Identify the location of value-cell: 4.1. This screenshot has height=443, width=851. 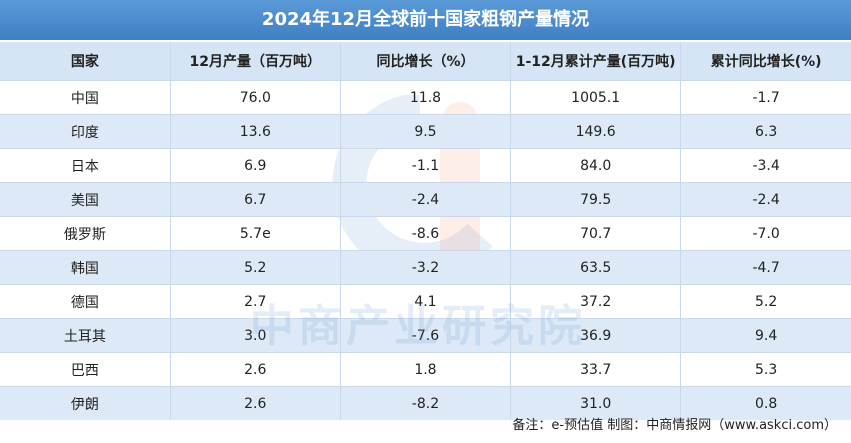
(425, 301).